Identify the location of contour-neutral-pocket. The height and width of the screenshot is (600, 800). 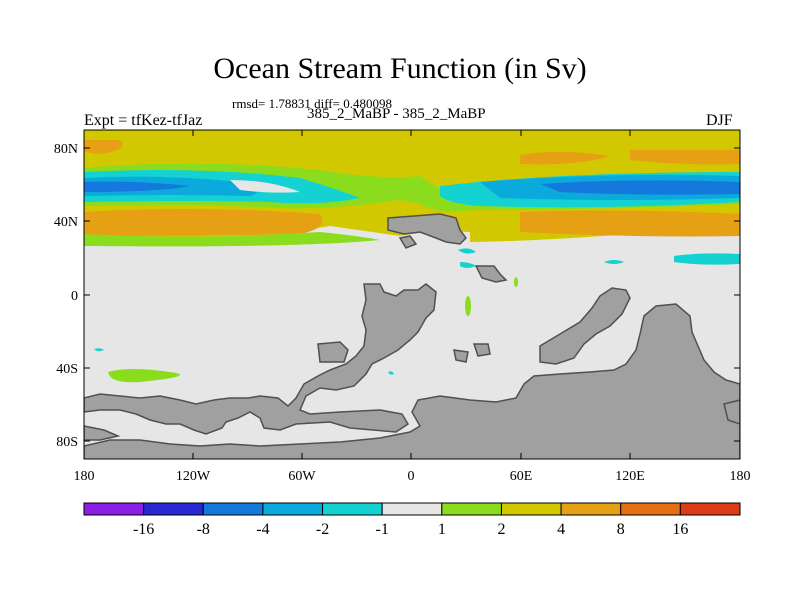
(265, 186).